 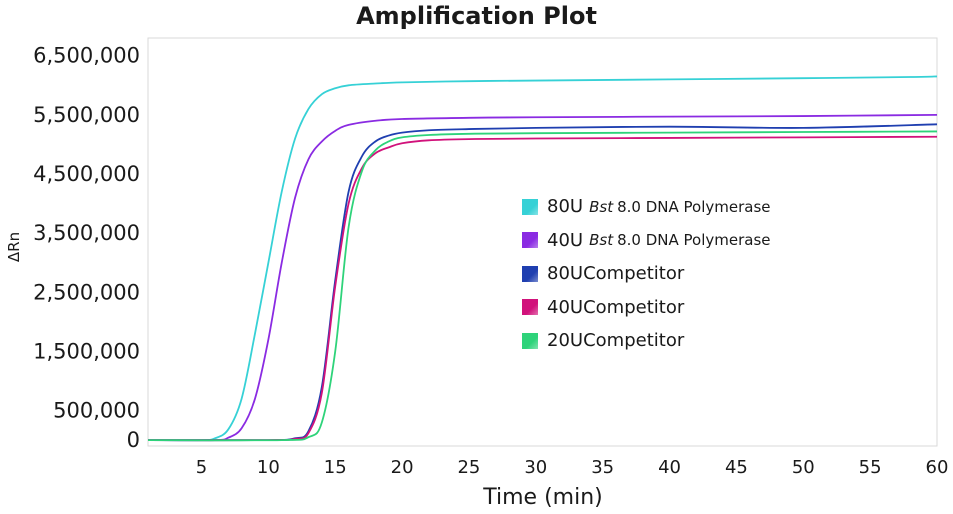 What do you see at coordinates (468, 467) in the screenshot?
I see `x-tick-label: 25` at bounding box center [468, 467].